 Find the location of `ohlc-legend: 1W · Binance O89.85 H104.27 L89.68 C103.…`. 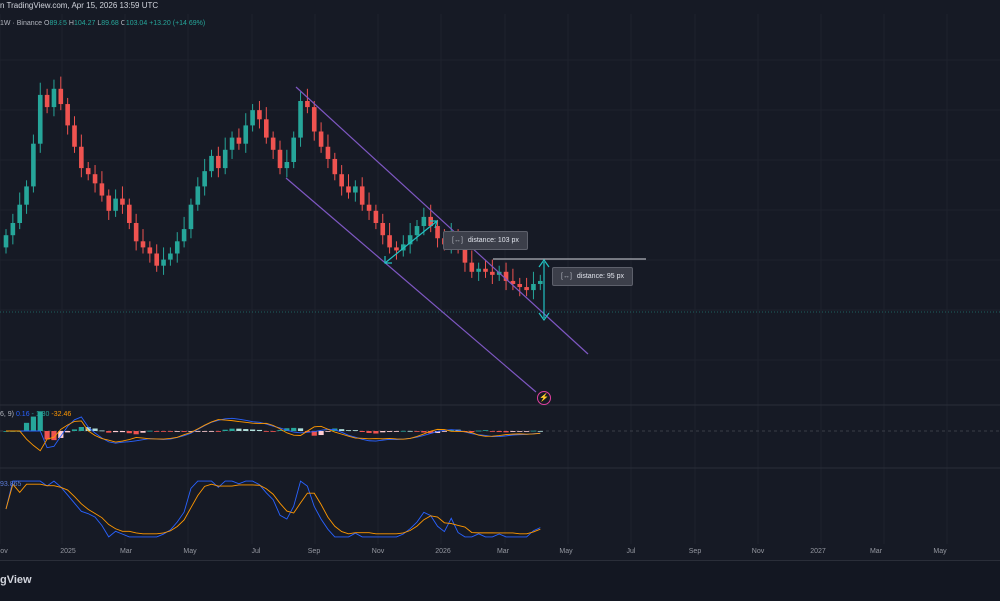

ohlc-legend: 1W · Binance O89.85 H104.27 L89.68 C103.… is located at coordinates (102, 23).